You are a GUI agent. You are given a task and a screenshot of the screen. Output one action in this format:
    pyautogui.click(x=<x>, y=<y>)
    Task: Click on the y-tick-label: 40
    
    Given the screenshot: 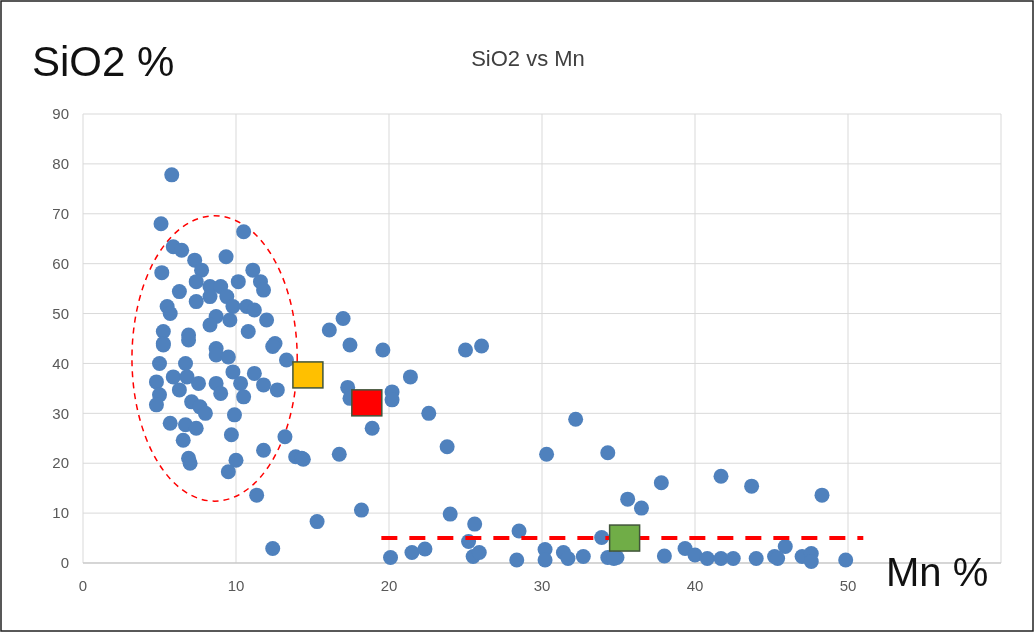 What is the action you would take?
    pyautogui.click(x=60, y=363)
    